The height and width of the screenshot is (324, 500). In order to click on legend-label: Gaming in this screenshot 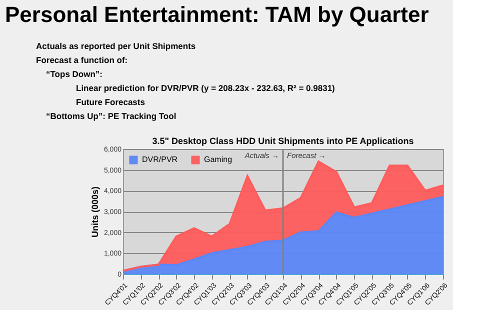, I will do `click(218, 159)`.